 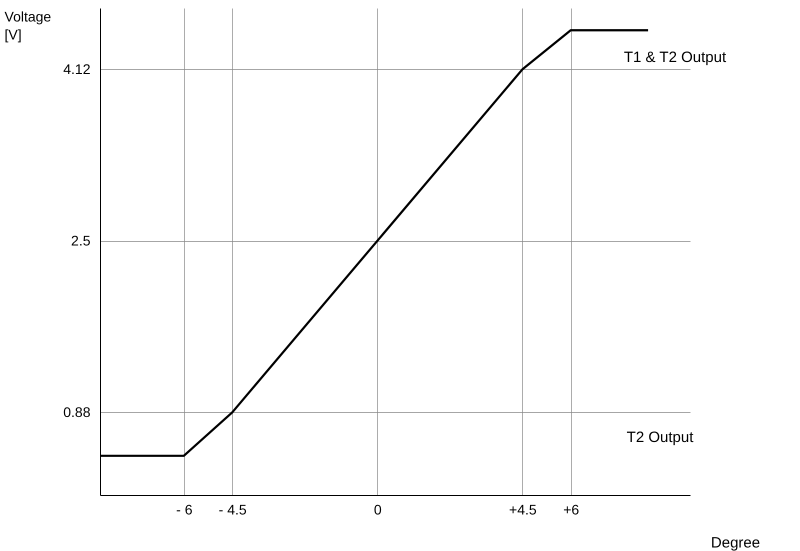 What do you see at coordinates (735, 542) in the screenshot?
I see `x-axis-title: Degree` at bounding box center [735, 542].